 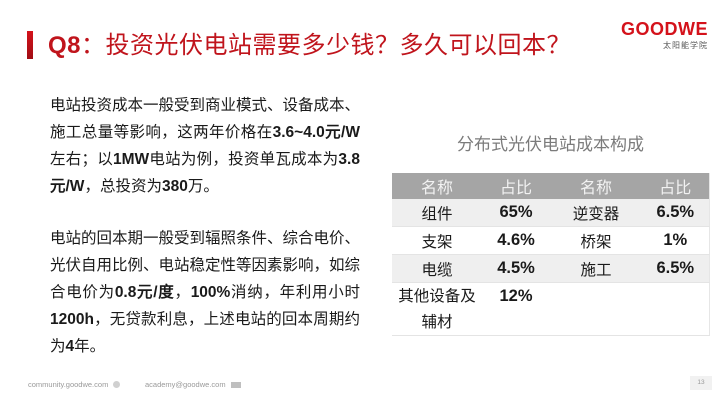 I want to click on text-run: 年。, so click(x=90, y=346).